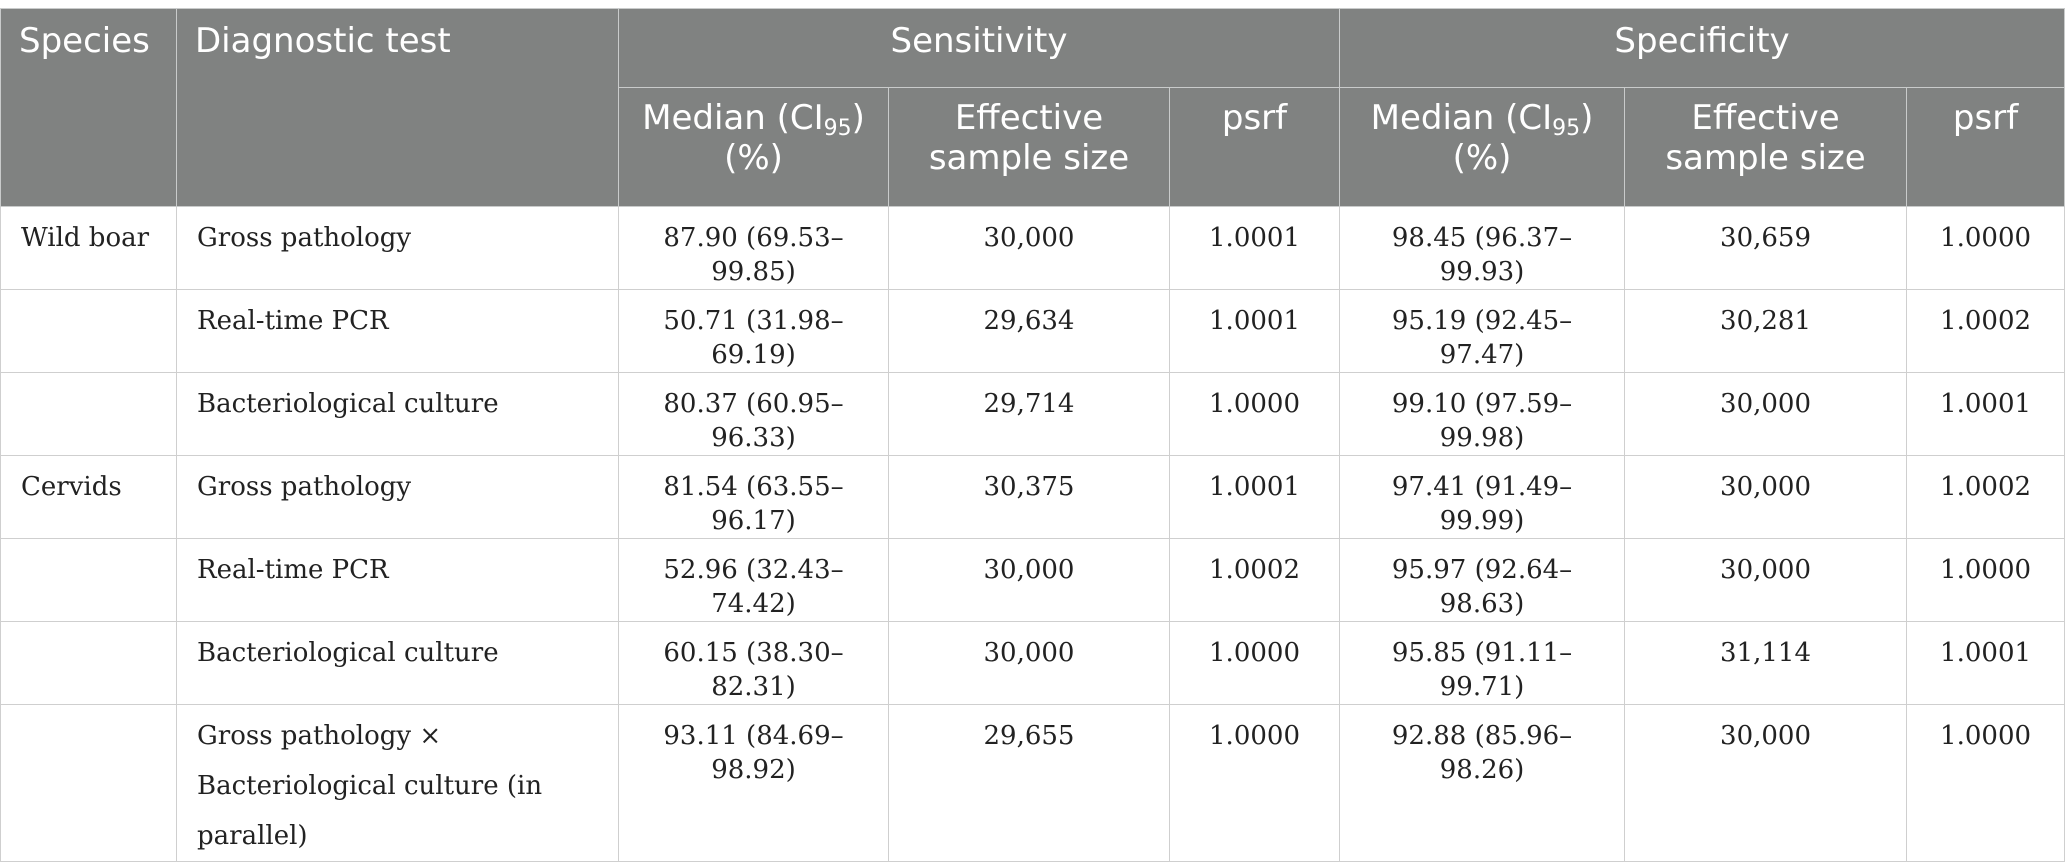 The image size is (2066, 862). What do you see at coordinates (1029, 331) in the screenshot?
I see `sens-ess-cell: 29,634` at bounding box center [1029, 331].